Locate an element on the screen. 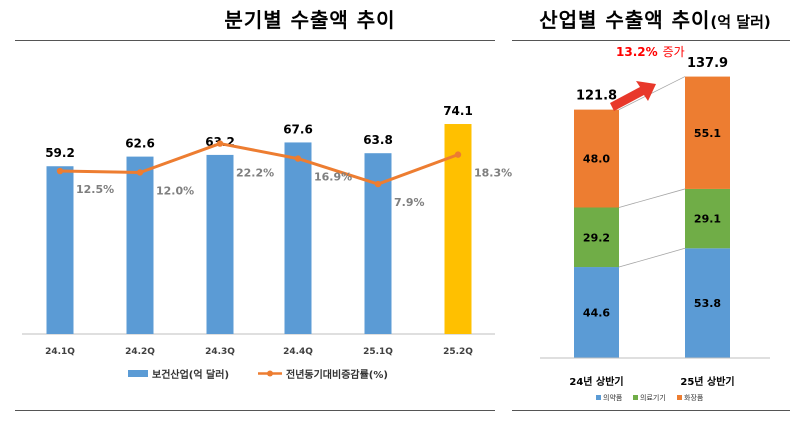  stack-value-label: 53.8 is located at coordinates (707, 303).